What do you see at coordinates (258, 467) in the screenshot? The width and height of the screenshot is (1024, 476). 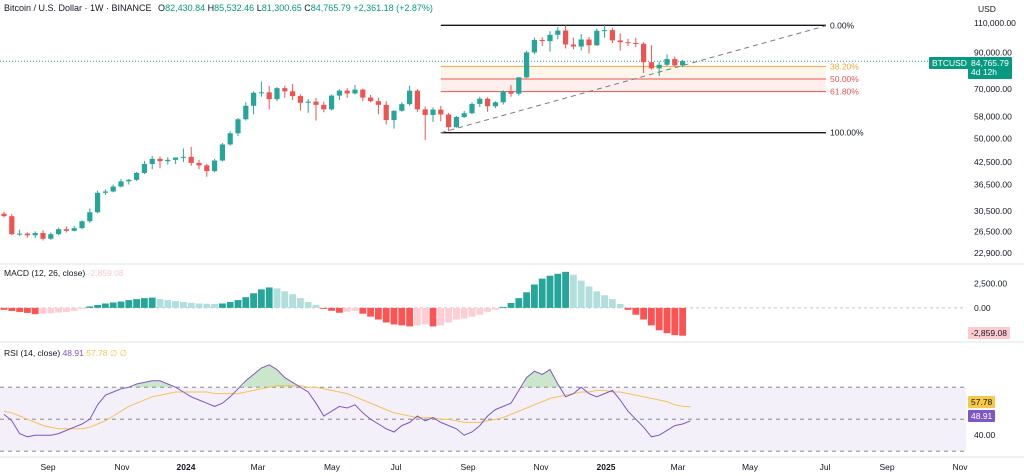 I see `time-tick-label: Mar` at bounding box center [258, 467].